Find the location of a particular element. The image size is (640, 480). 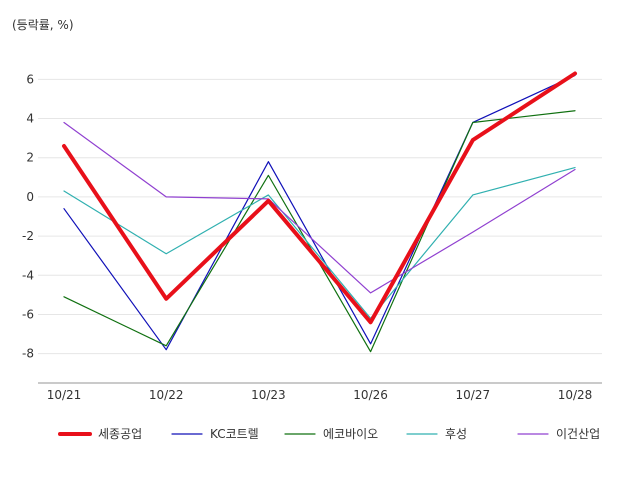

x-tick-label: 10/28 is located at coordinates (575, 395).